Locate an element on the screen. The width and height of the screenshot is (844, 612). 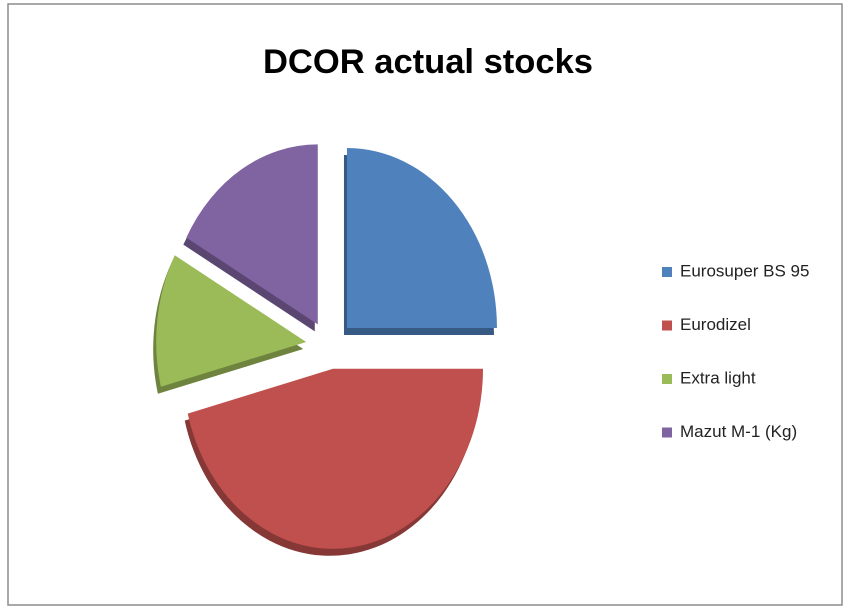
legend-label: Extra light is located at coordinates (718, 377).